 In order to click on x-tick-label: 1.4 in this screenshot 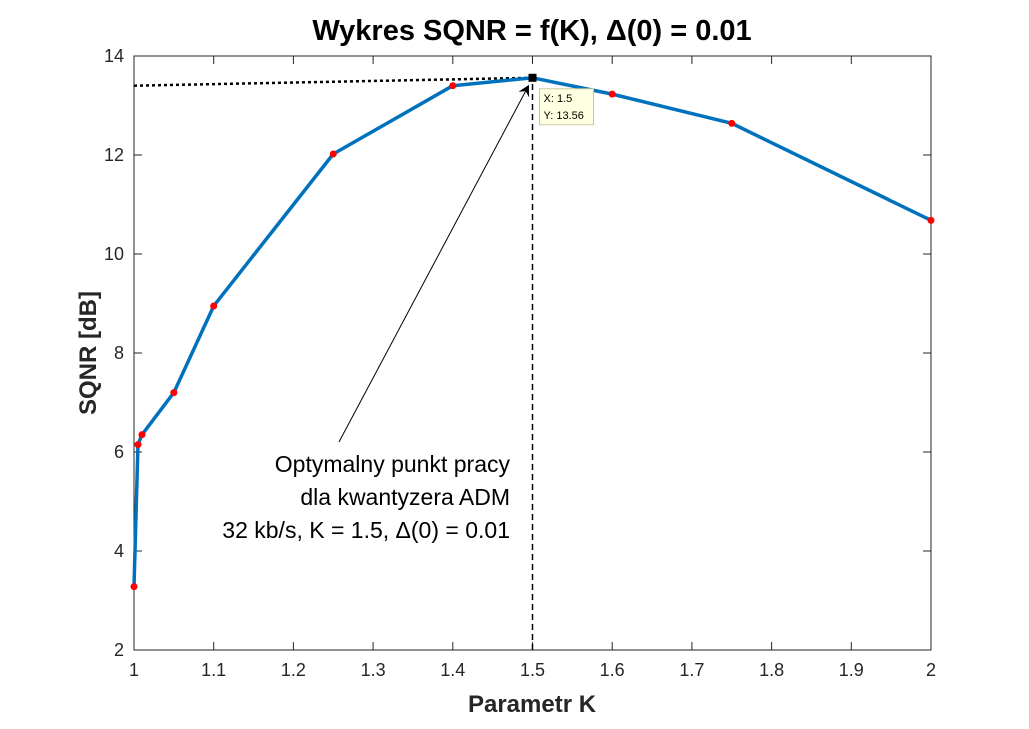, I will do `click(452, 670)`.